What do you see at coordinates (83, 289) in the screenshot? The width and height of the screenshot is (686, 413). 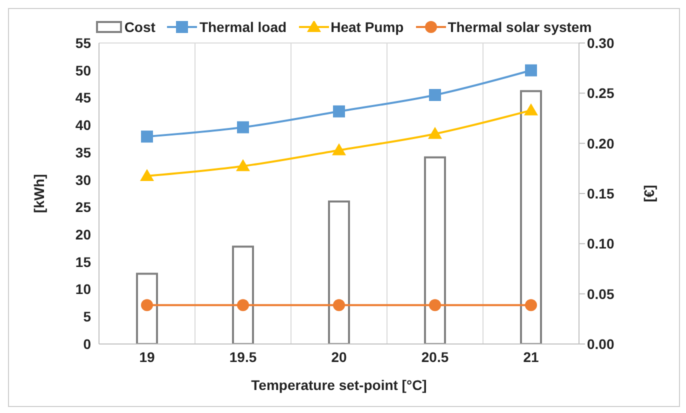 I see `y-tick-label: 10` at bounding box center [83, 289].